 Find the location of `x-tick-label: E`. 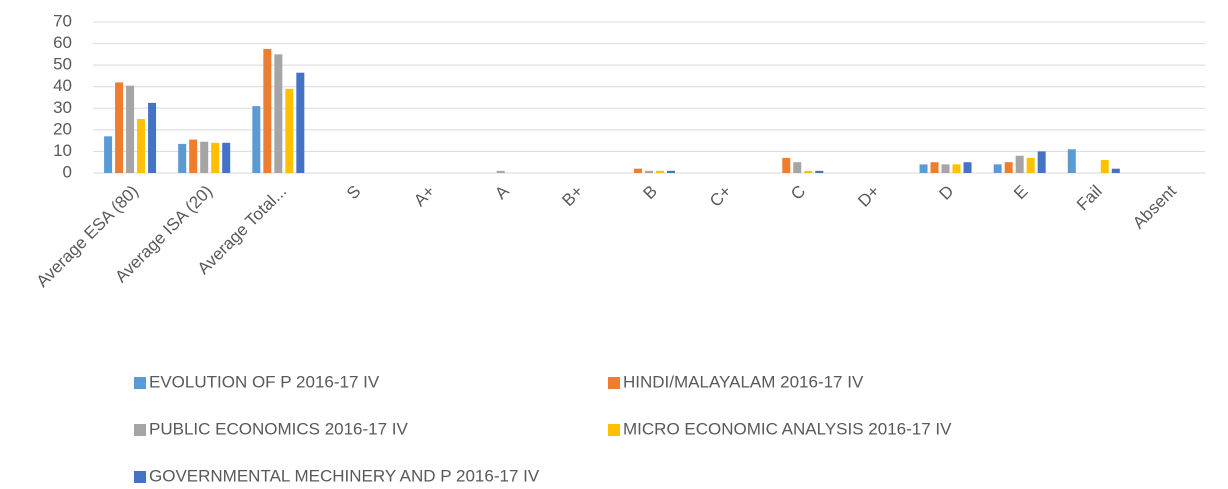

x-tick-label: E is located at coordinates (1020, 192).